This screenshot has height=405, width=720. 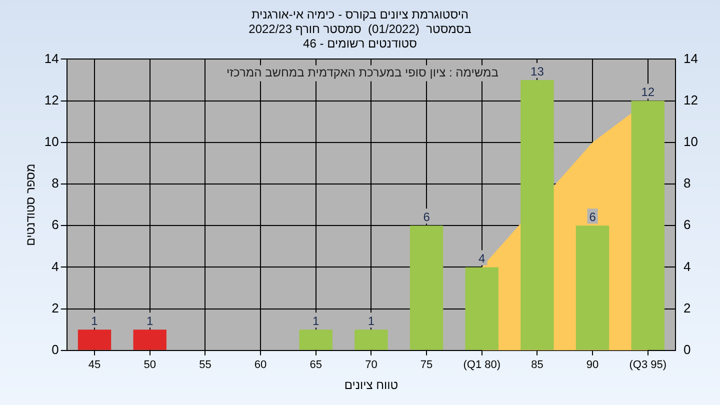 I want to click on chart-subtitle: בסמסטר (01/2022) סמסטר חורף 2022/23 סטודנטים רשומים - 46, so click(x=360, y=36).